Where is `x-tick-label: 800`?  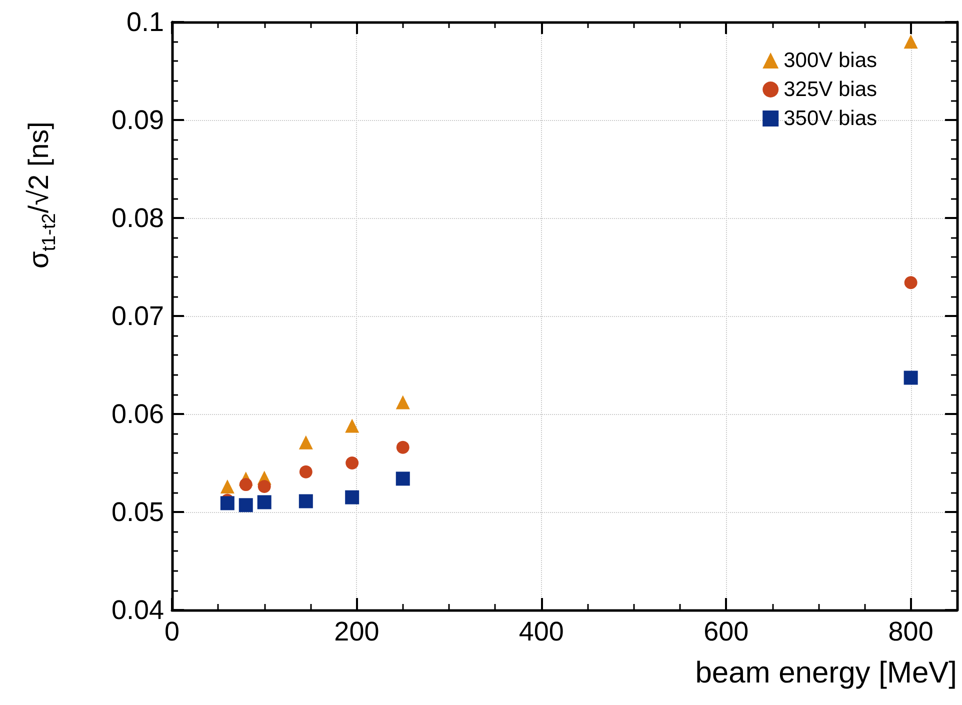
x-tick-label: 800 is located at coordinates (911, 631).